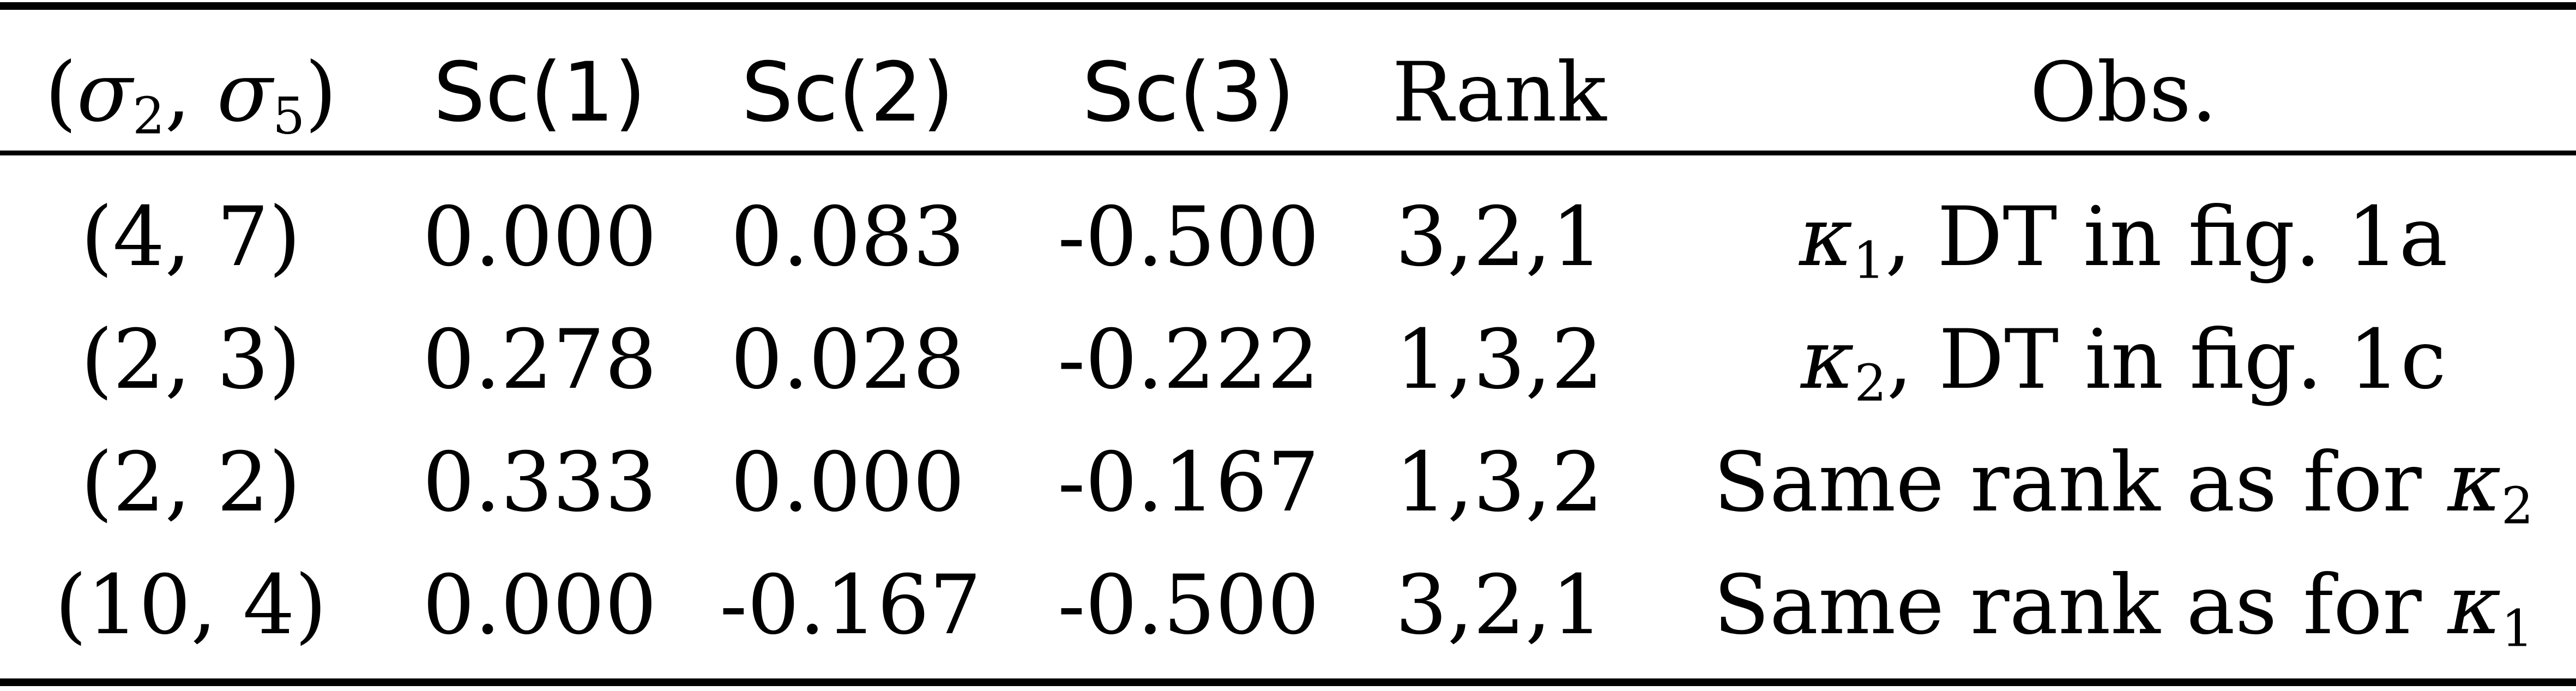  I want to click on header-sc2: Sc(2), so click(848, 92).